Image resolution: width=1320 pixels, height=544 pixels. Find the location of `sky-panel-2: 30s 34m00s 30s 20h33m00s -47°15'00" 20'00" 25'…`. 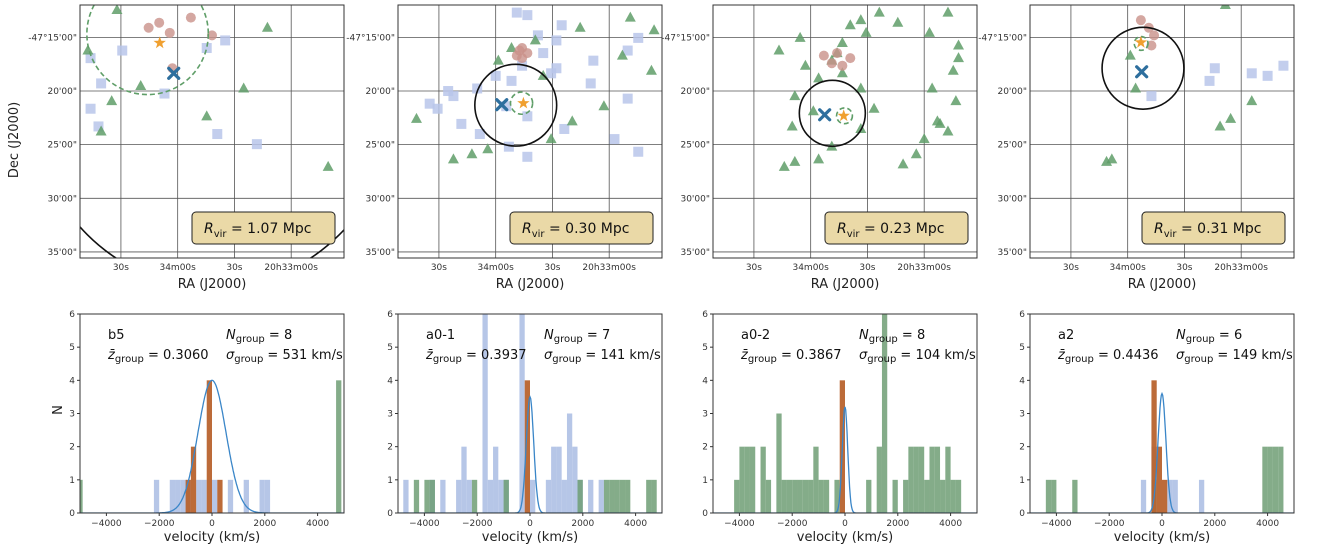

sky-panel-2: 30s 34m00s 30s 20h33m00s -47°15'00" 20'00" 25'… is located at coordinates (504, 148).